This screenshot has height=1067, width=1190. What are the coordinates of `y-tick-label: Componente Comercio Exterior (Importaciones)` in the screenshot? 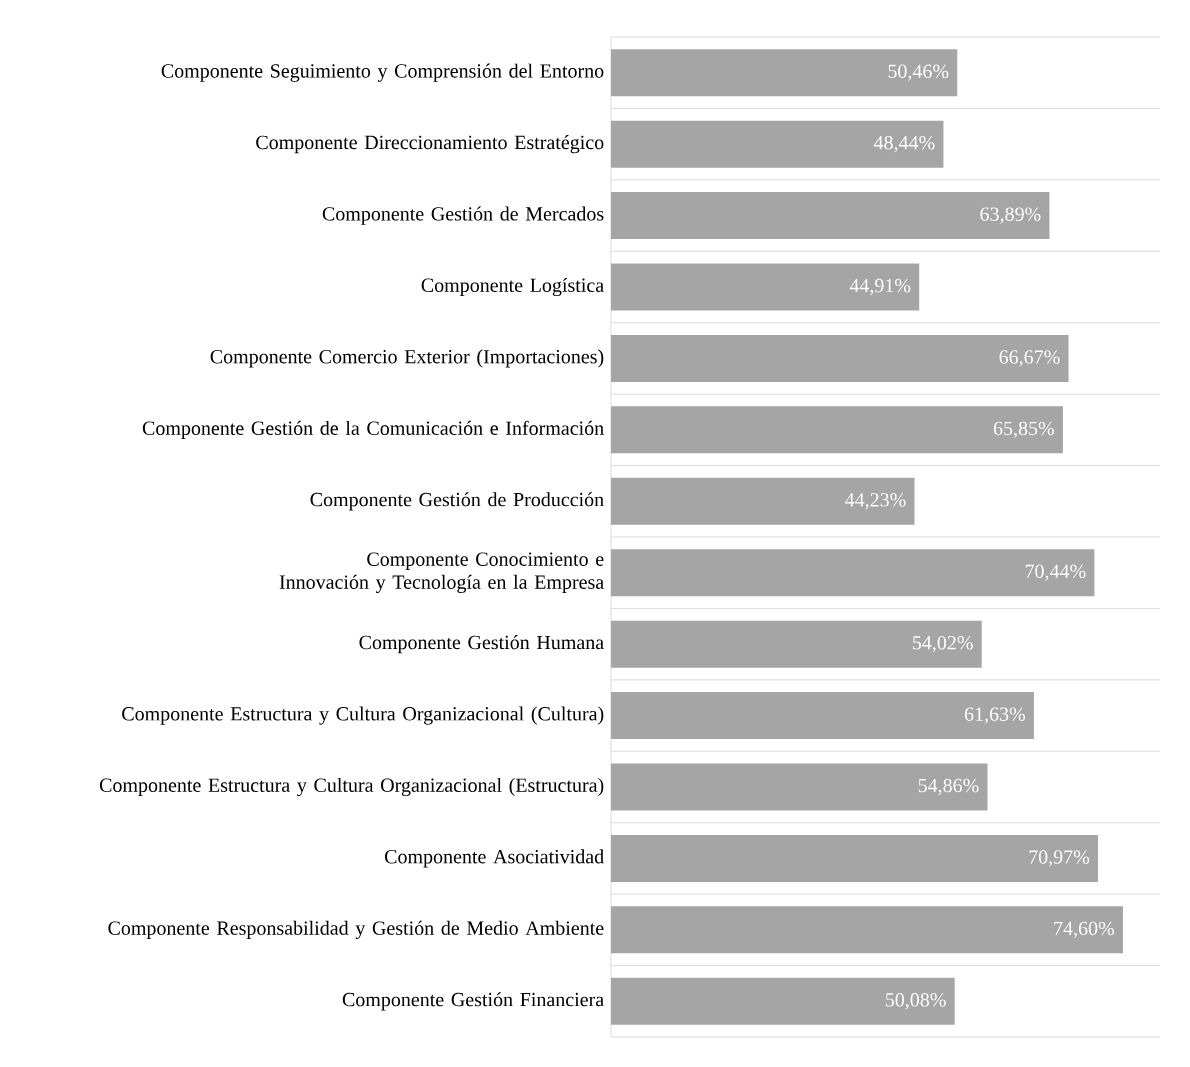 It's located at (407, 358).